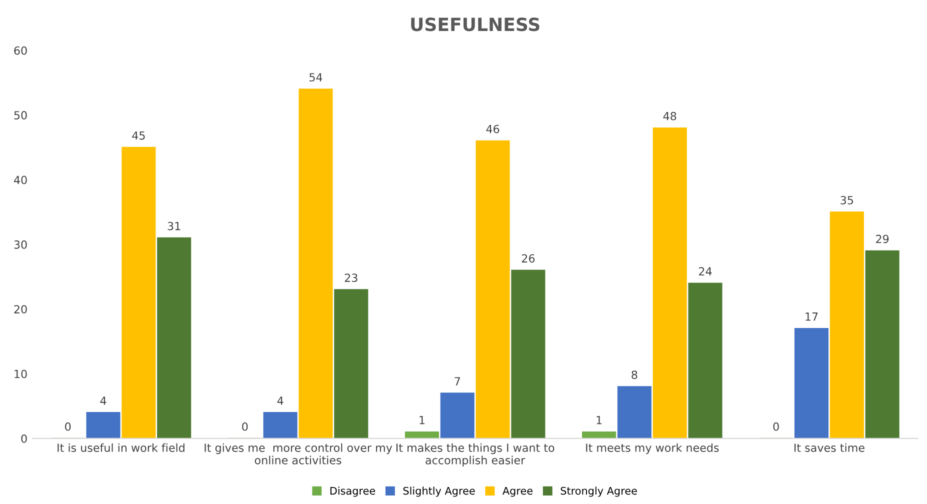  I want to click on data-label: 24, so click(705, 271).